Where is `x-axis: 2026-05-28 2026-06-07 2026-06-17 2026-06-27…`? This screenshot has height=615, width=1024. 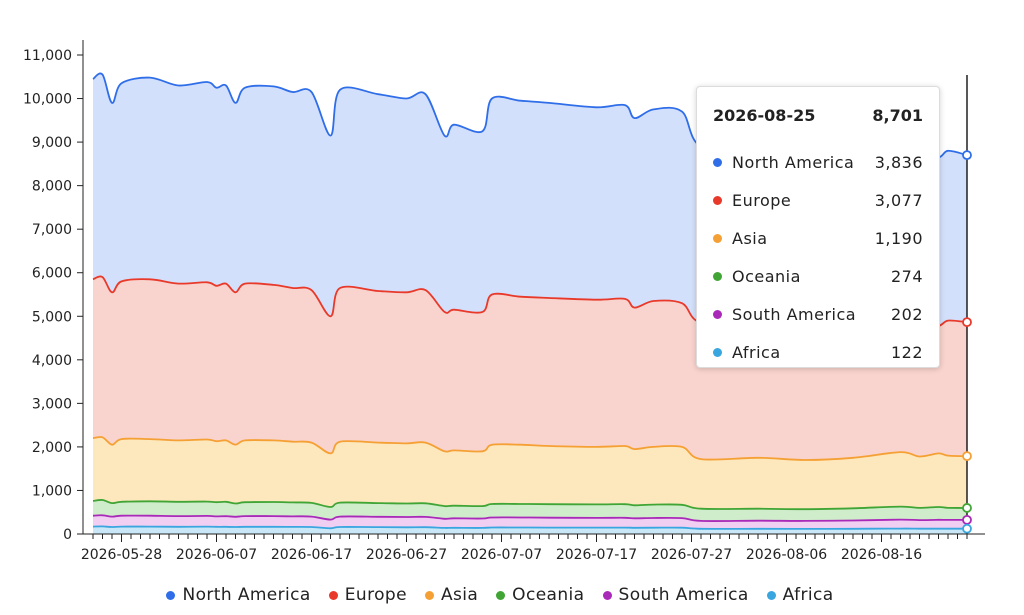 x-axis: 2026-05-28 2026-06-07 2026-06-17 2026-06-27… is located at coordinates (533, 548).